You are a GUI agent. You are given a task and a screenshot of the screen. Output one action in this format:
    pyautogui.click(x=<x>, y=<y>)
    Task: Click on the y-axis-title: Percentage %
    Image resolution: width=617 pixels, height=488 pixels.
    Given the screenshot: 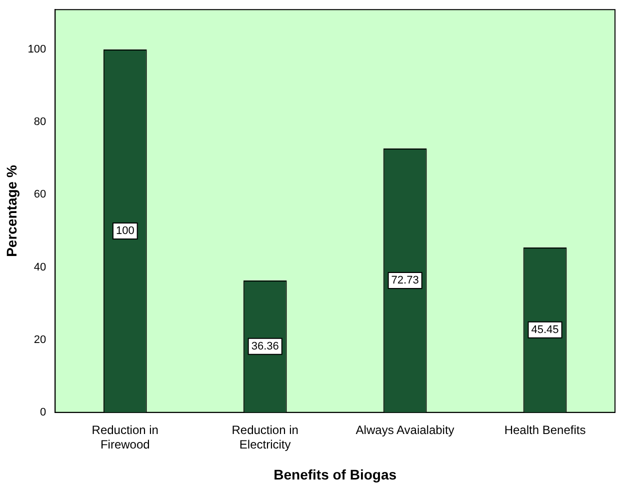 What is the action you would take?
    pyautogui.click(x=11, y=210)
    